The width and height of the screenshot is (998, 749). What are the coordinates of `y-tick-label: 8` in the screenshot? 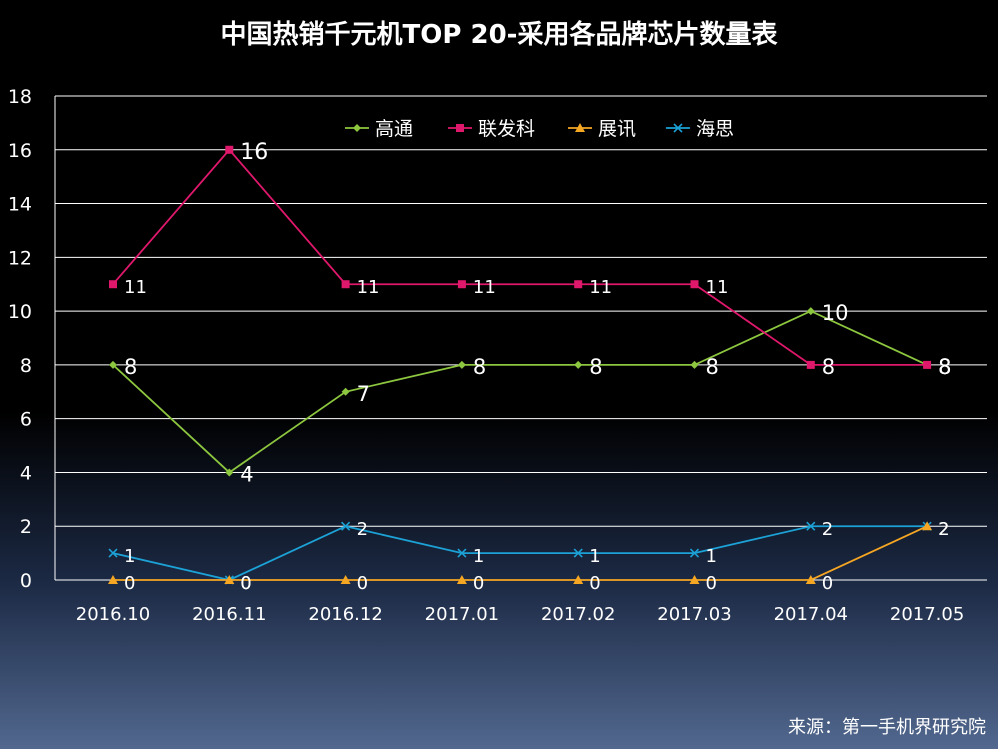 It's located at (26, 366).